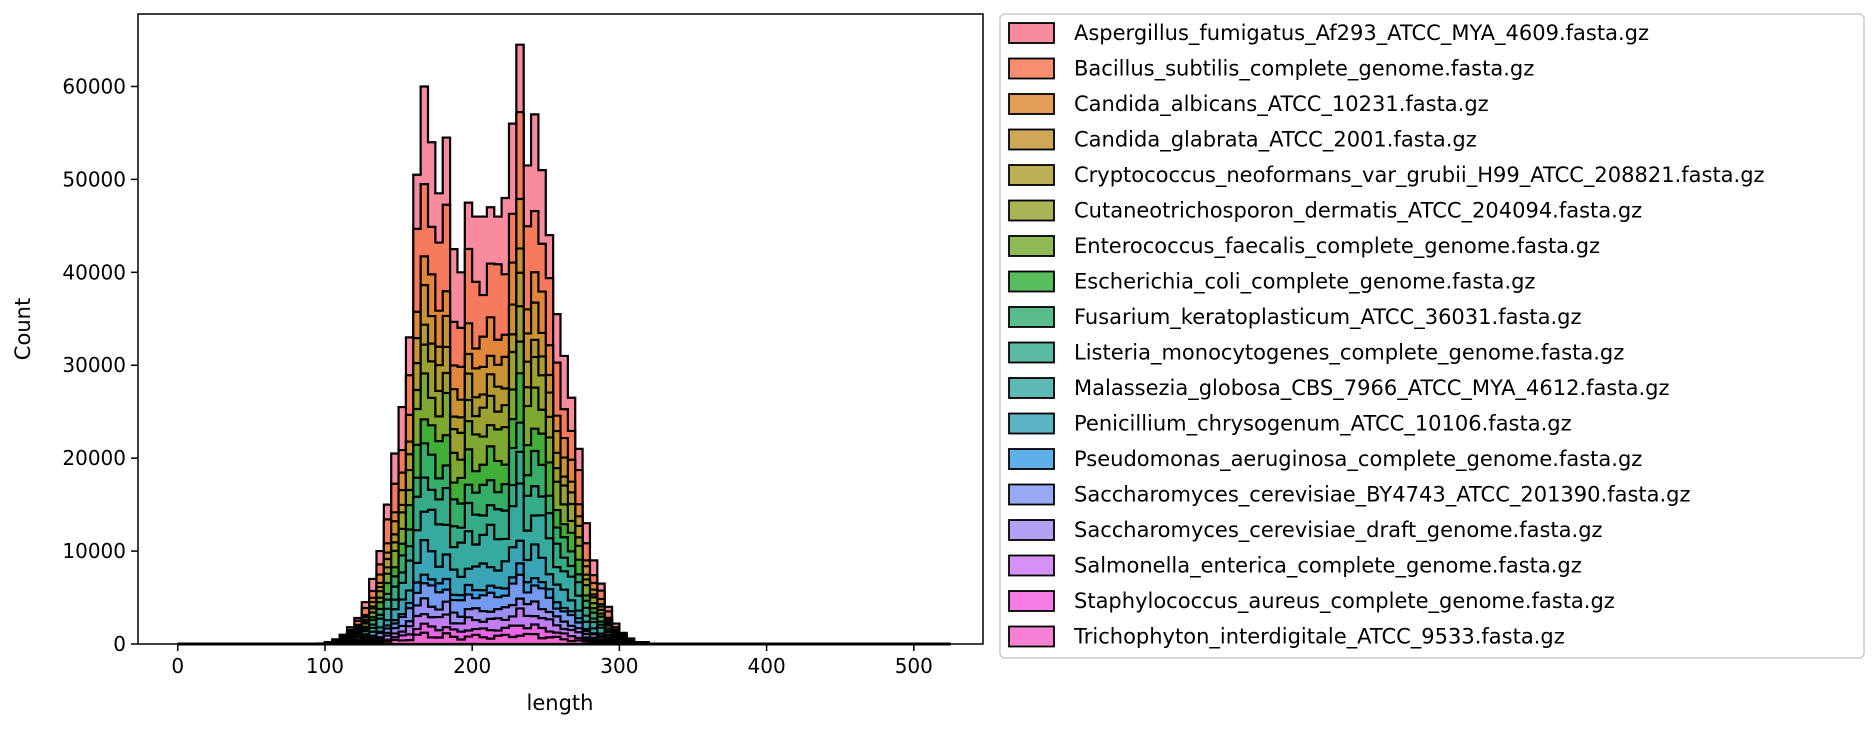 The image size is (1874, 729). I want to click on x-tick-label: 500, so click(914, 666).